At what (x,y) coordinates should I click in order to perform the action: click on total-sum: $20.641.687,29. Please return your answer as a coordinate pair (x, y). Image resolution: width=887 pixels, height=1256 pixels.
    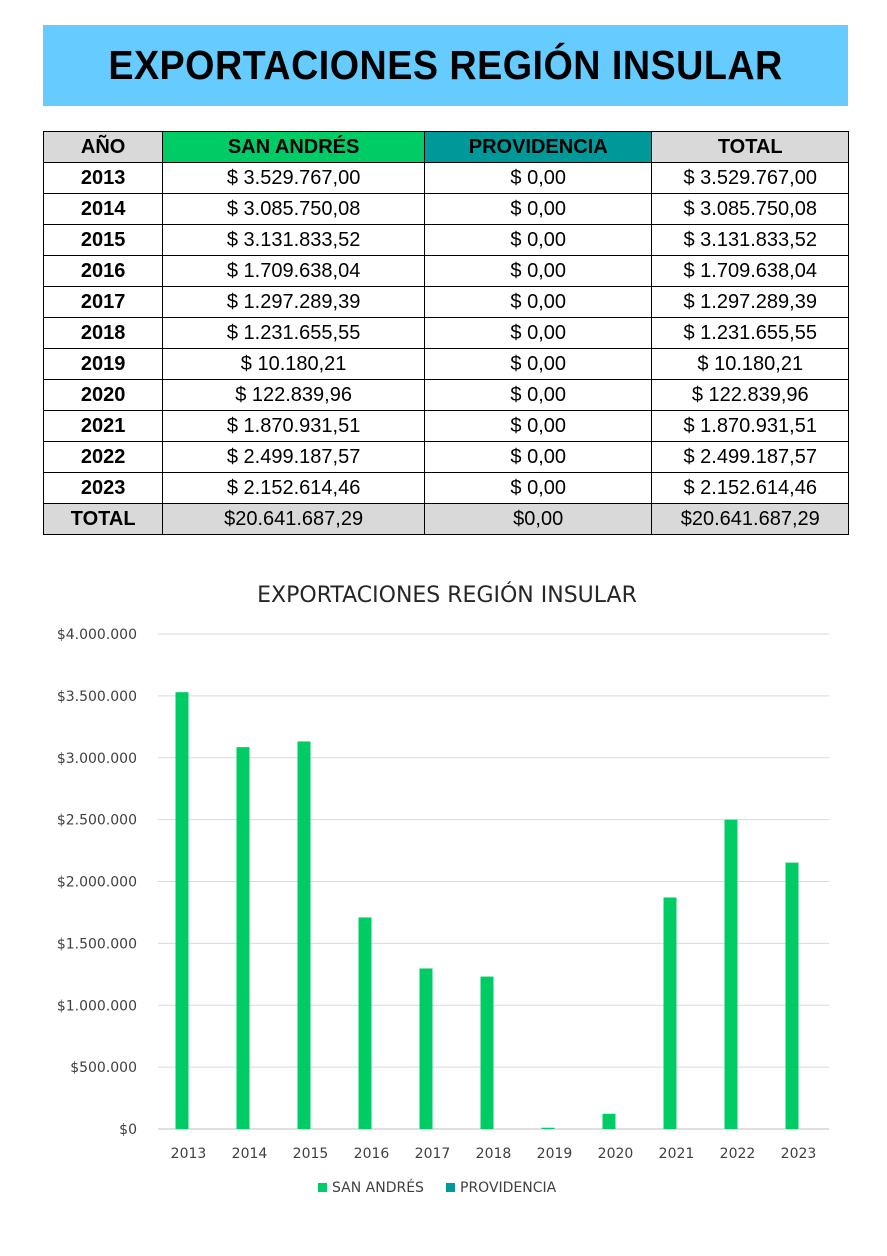
    Looking at the image, I should click on (750, 519).